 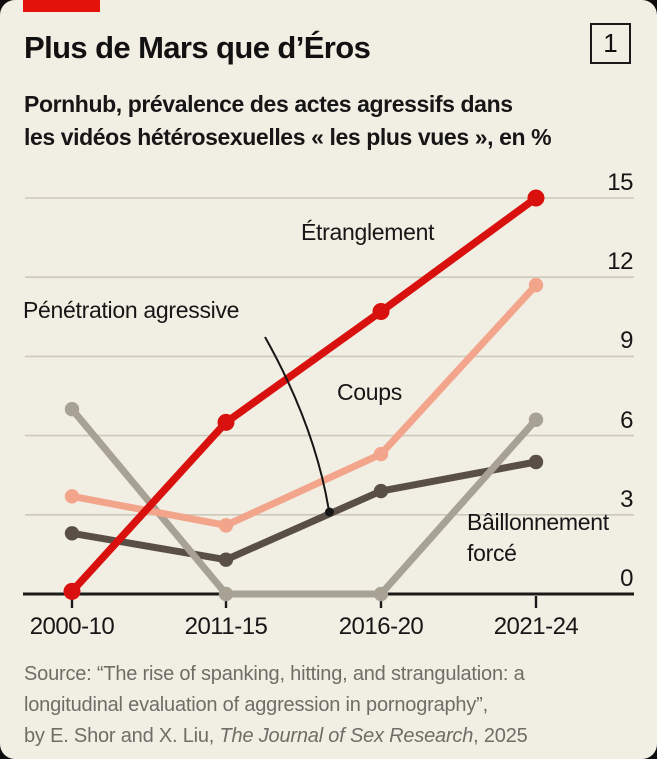 I want to click on y-axis-label: 3, so click(x=626, y=499).